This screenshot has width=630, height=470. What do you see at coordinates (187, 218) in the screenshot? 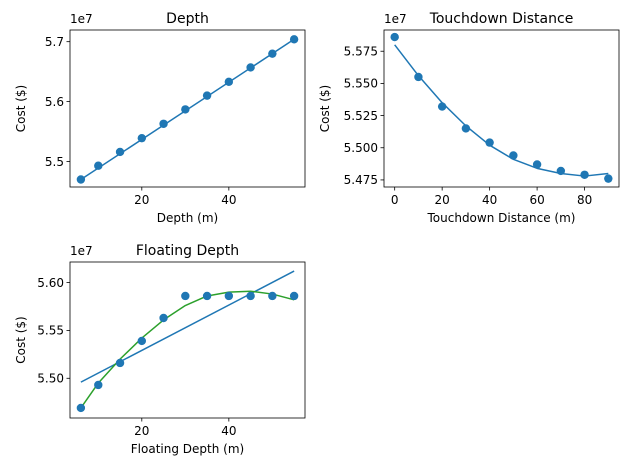
I see `x-axis-label: Depth (m)` at bounding box center [187, 218].